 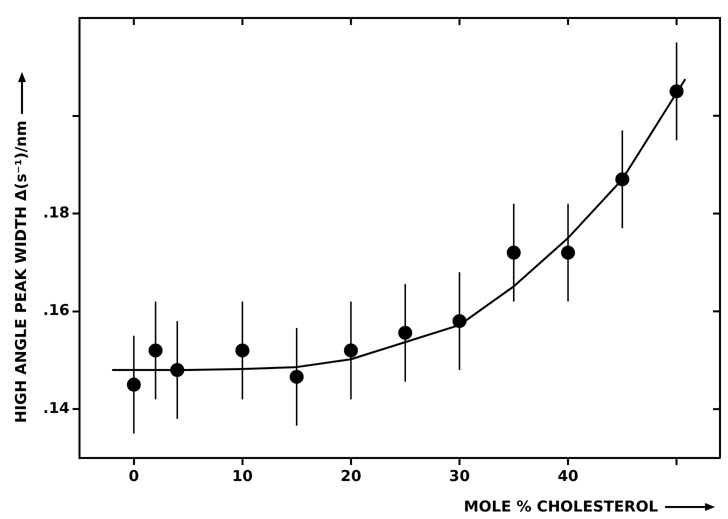 What do you see at coordinates (56, 310) in the screenshot?
I see `y-tick-label: .16` at bounding box center [56, 310].